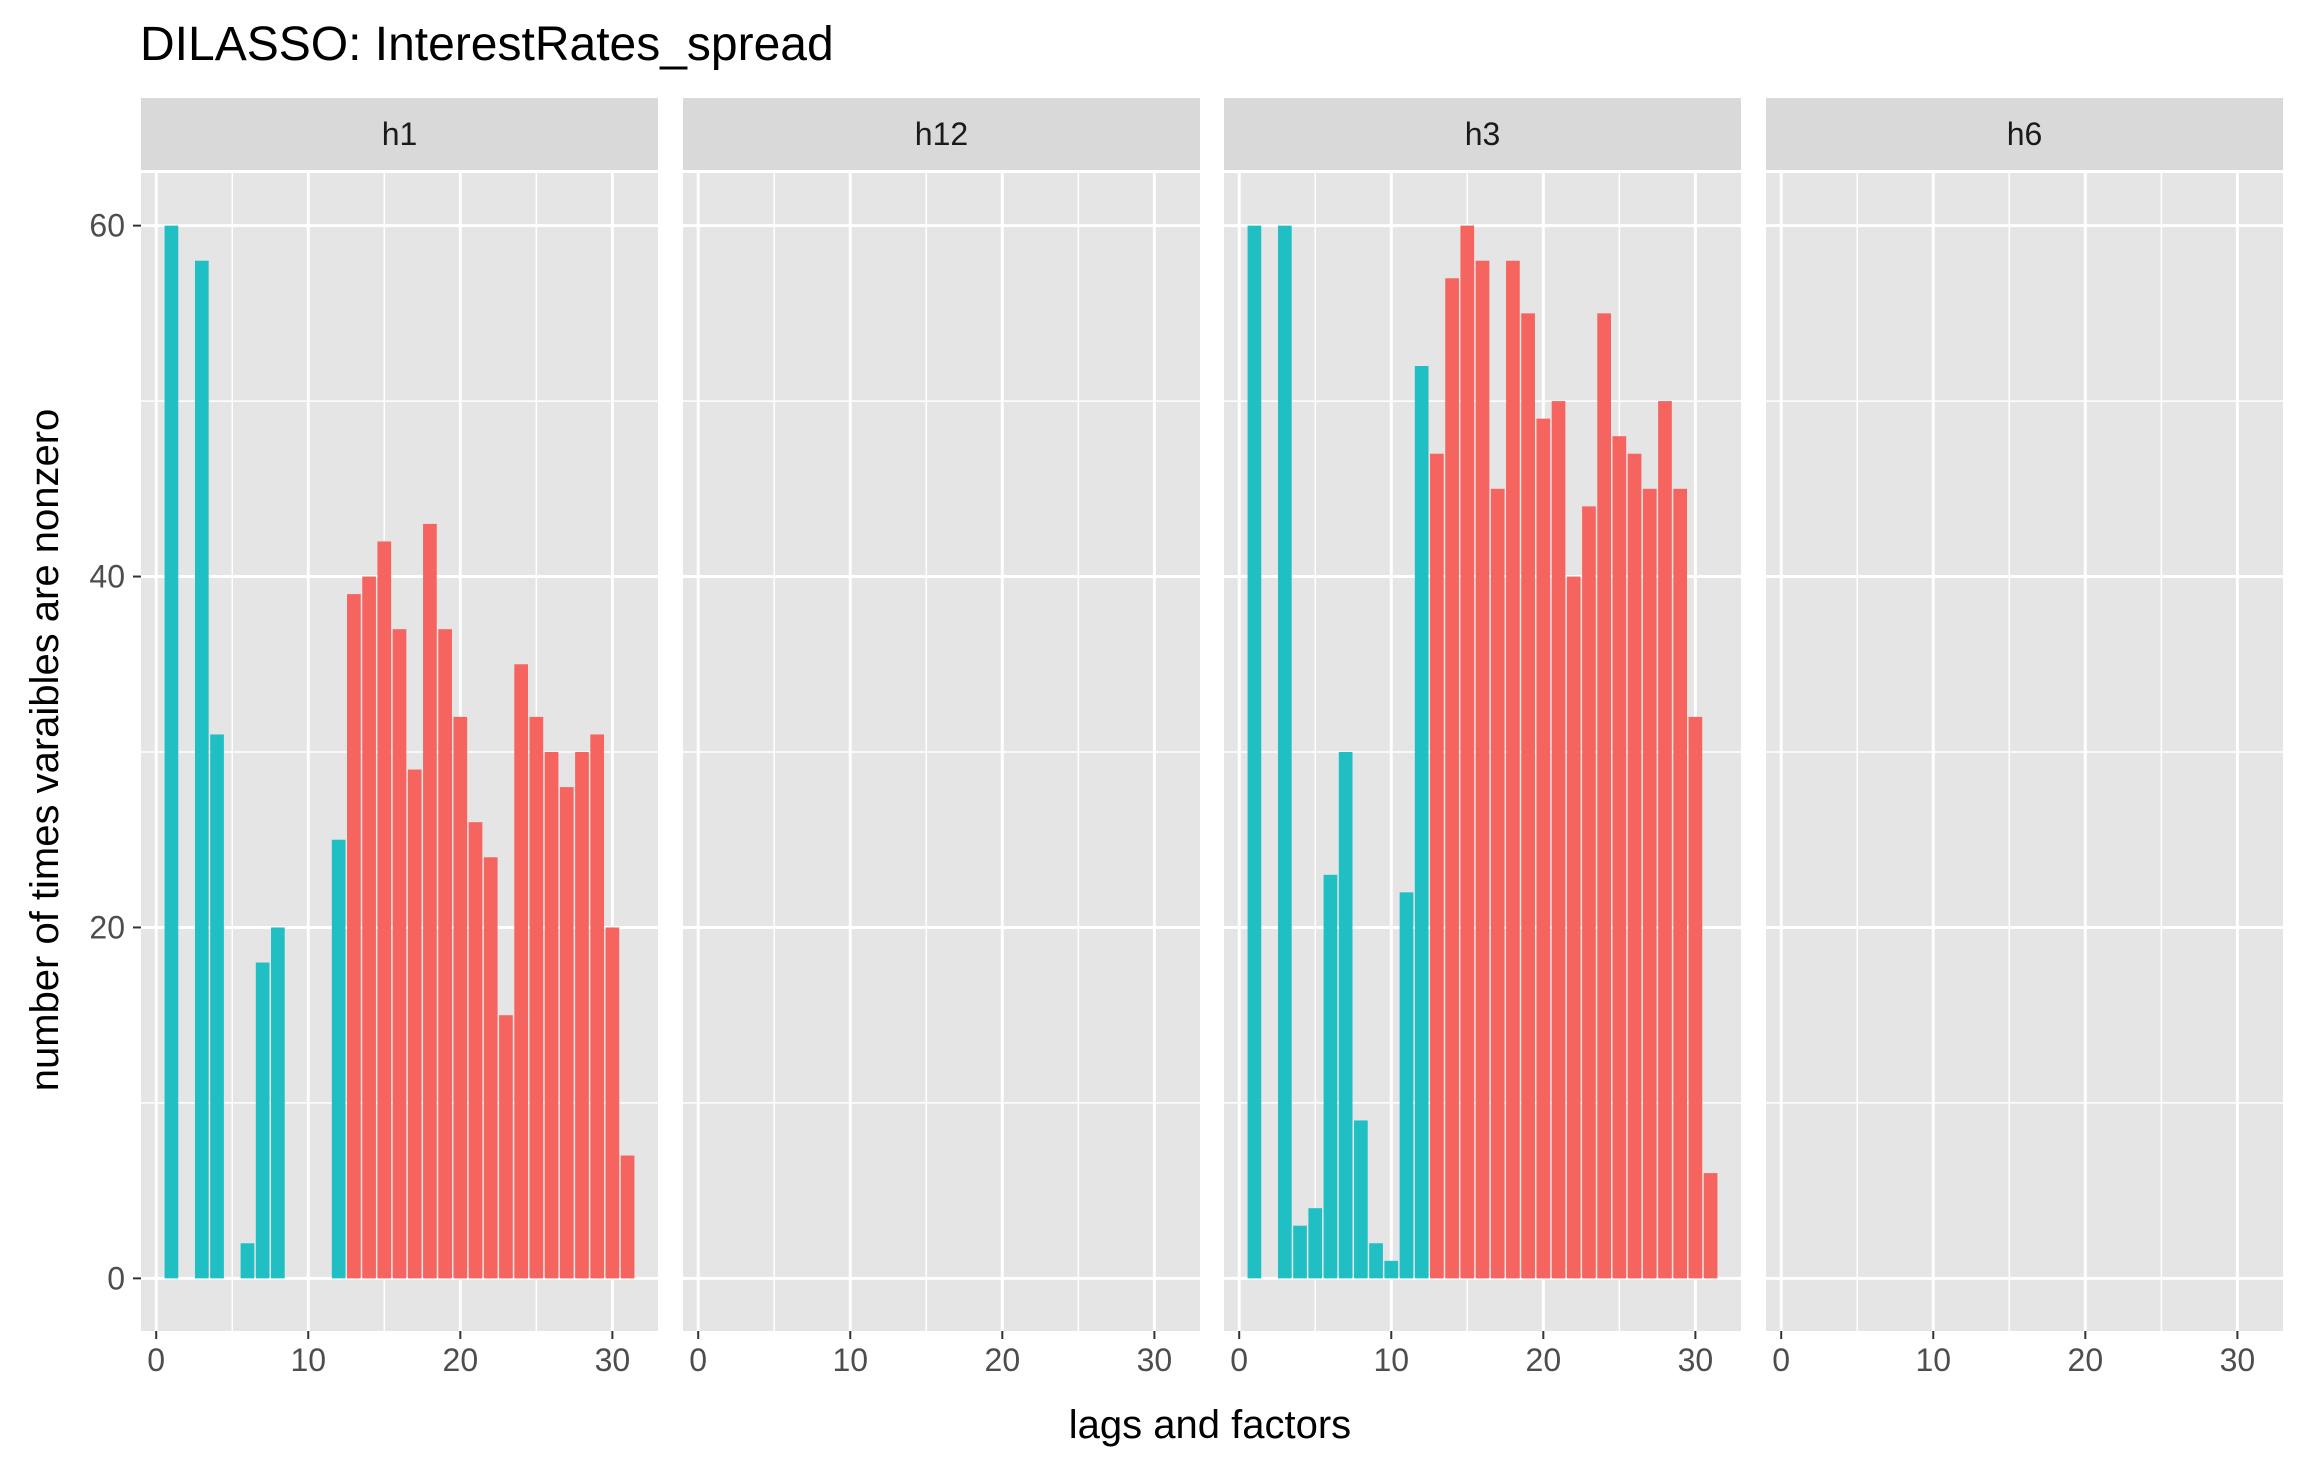  I want to click on y-tick-label: 60, so click(107, 226).